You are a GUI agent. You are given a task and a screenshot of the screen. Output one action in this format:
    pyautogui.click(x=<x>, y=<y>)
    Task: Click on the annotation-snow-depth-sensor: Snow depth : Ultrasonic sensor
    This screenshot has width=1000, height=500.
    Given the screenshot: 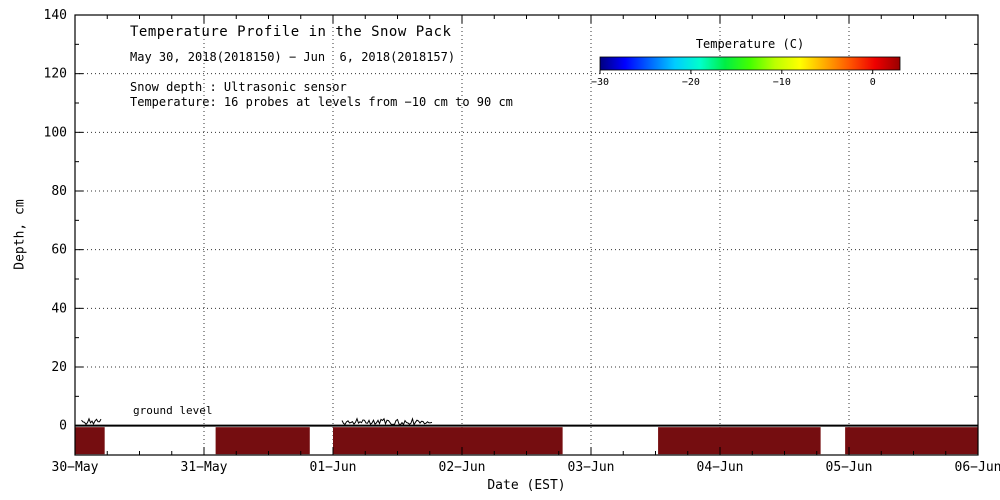 What is the action you would take?
    pyautogui.click(x=238, y=87)
    